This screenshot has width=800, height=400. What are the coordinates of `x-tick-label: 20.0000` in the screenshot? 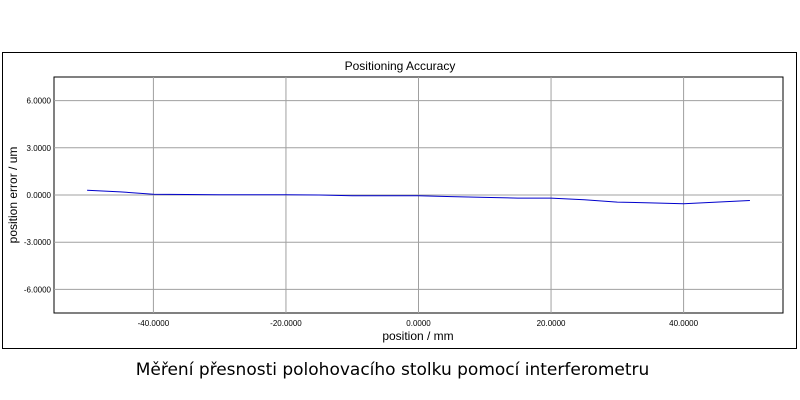 It's located at (551, 323).